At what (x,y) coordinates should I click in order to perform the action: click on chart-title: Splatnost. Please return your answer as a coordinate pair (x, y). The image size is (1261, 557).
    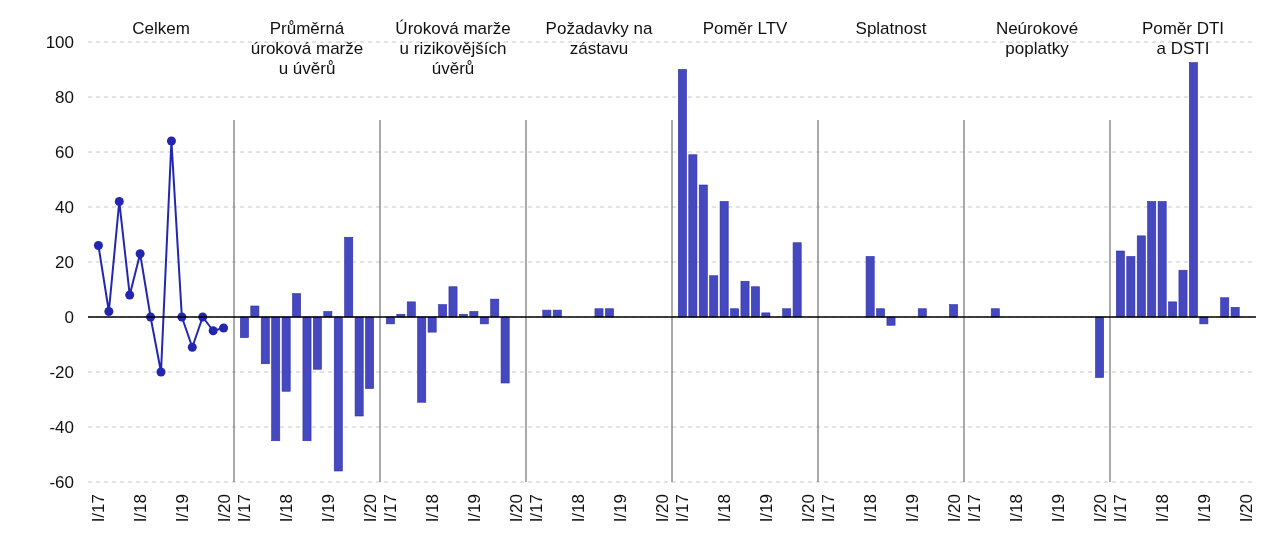
    Looking at the image, I should click on (891, 28).